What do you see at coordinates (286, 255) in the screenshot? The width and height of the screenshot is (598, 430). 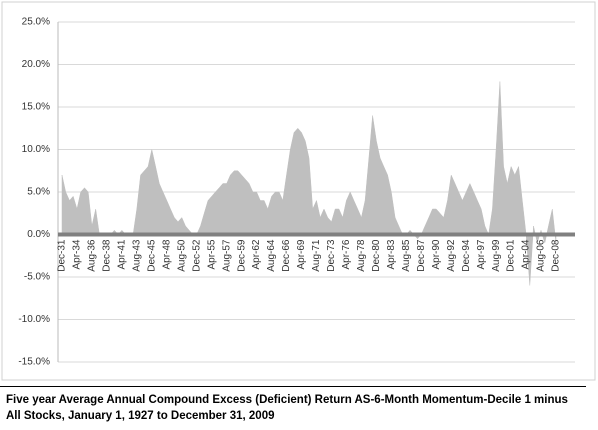 I see `x-tick-label: Dec-66` at bounding box center [286, 255].